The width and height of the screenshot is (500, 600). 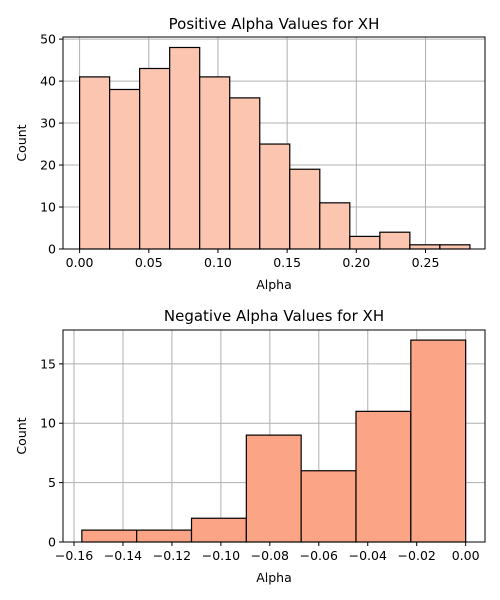 I want to click on x-tick-label: 0.15, so click(x=287, y=262).